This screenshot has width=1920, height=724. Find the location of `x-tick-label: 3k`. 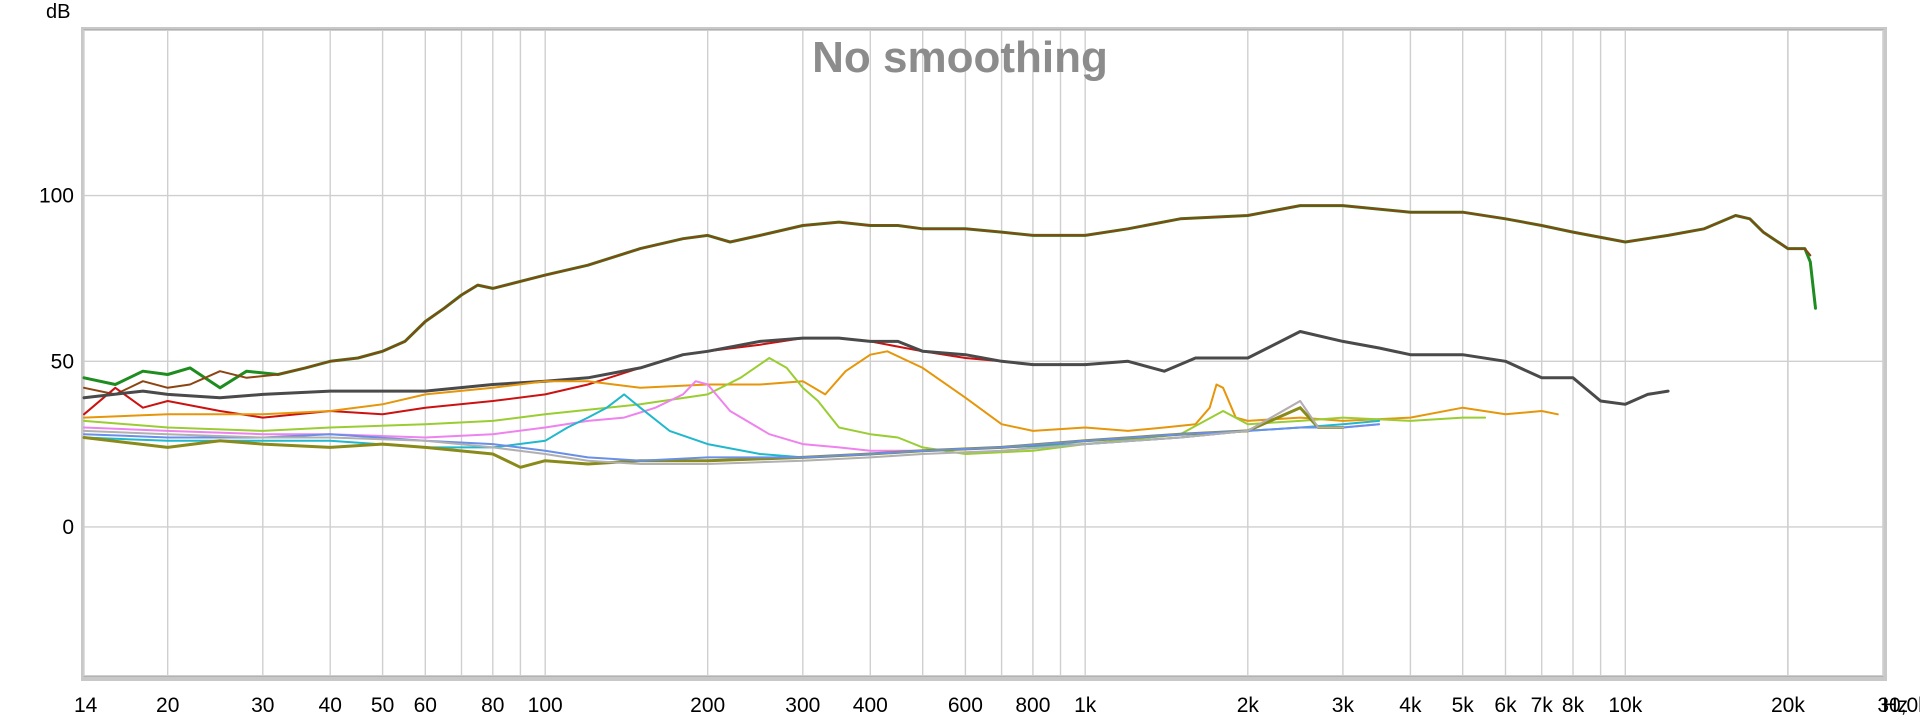

x-tick-label: 3k is located at coordinates (1343, 705).